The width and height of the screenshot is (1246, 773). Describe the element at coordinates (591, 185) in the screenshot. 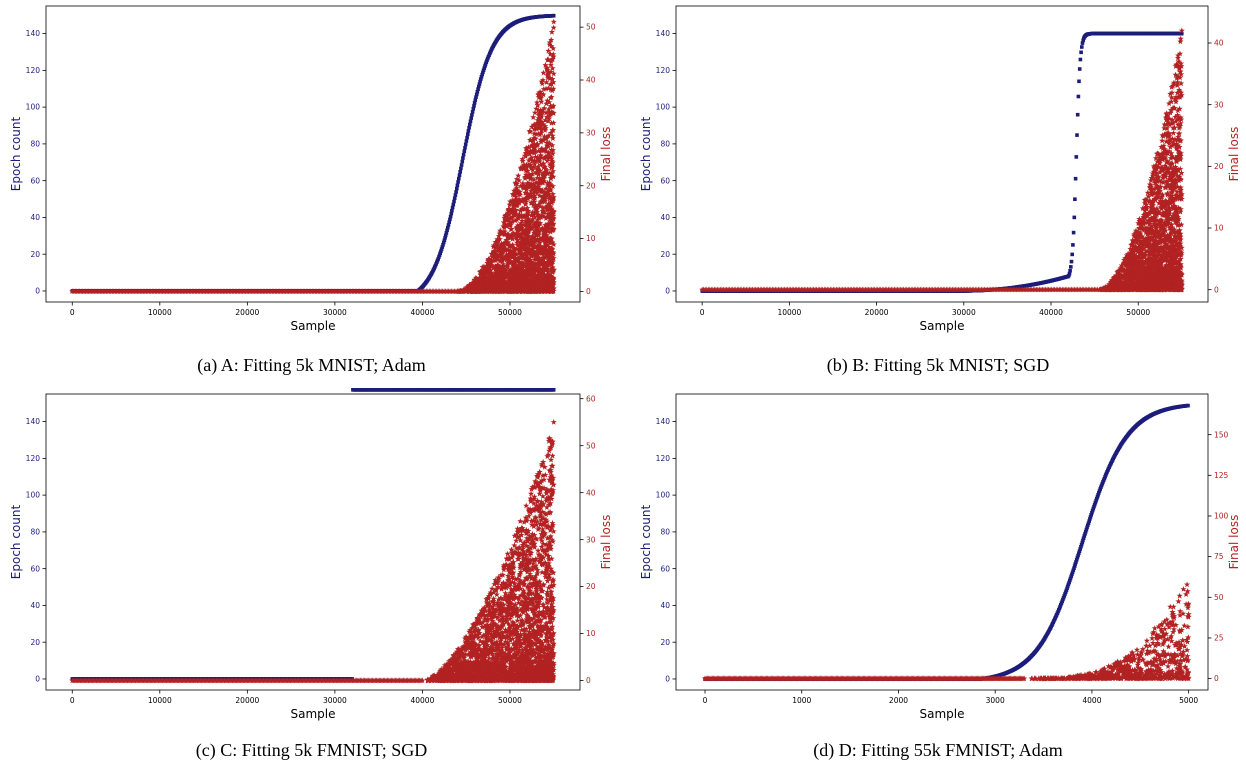

I see `y-right-tick-label: 20` at that location.